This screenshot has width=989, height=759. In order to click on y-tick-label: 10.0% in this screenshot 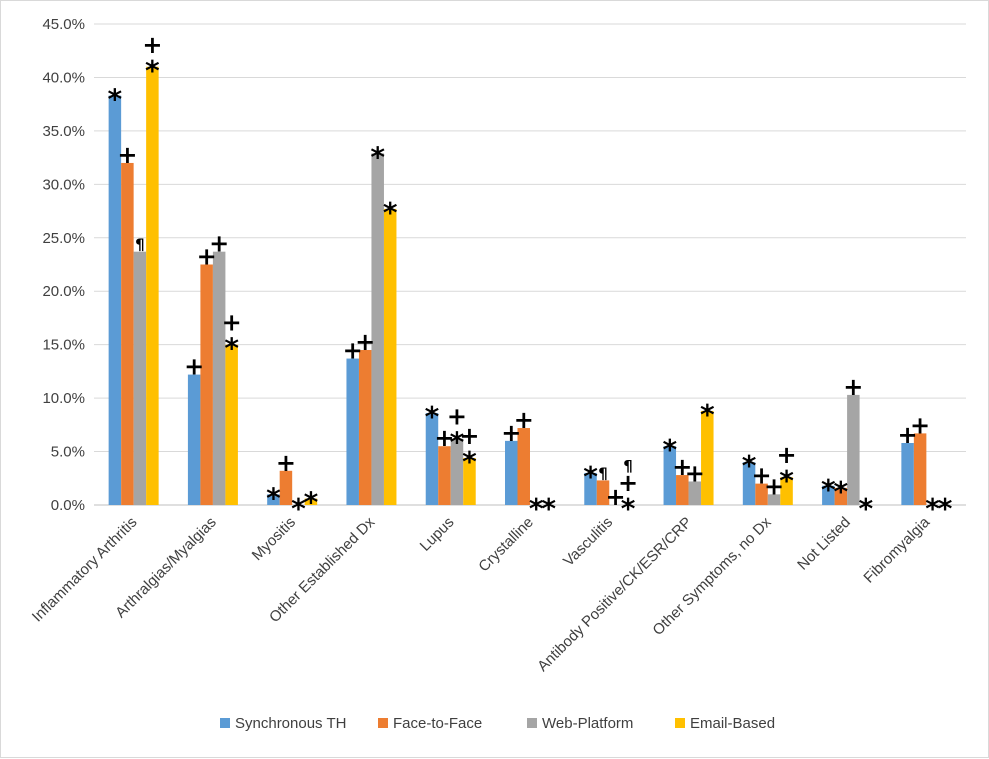, I will do `click(63, 398)`.